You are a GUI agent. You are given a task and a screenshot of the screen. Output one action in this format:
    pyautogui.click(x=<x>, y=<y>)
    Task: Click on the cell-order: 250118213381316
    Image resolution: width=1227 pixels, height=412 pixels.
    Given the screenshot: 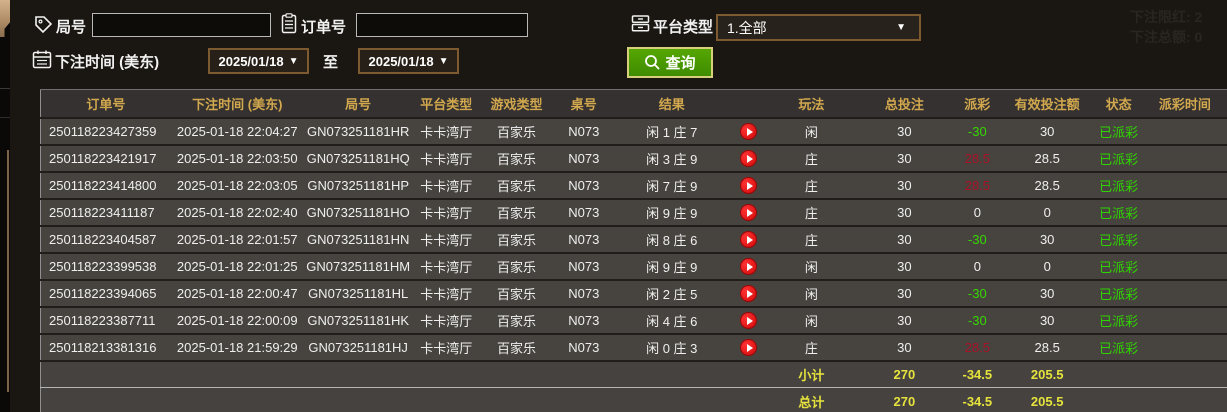 What is the action you would take?
    pyautogui.click(x=105, y=348)
    